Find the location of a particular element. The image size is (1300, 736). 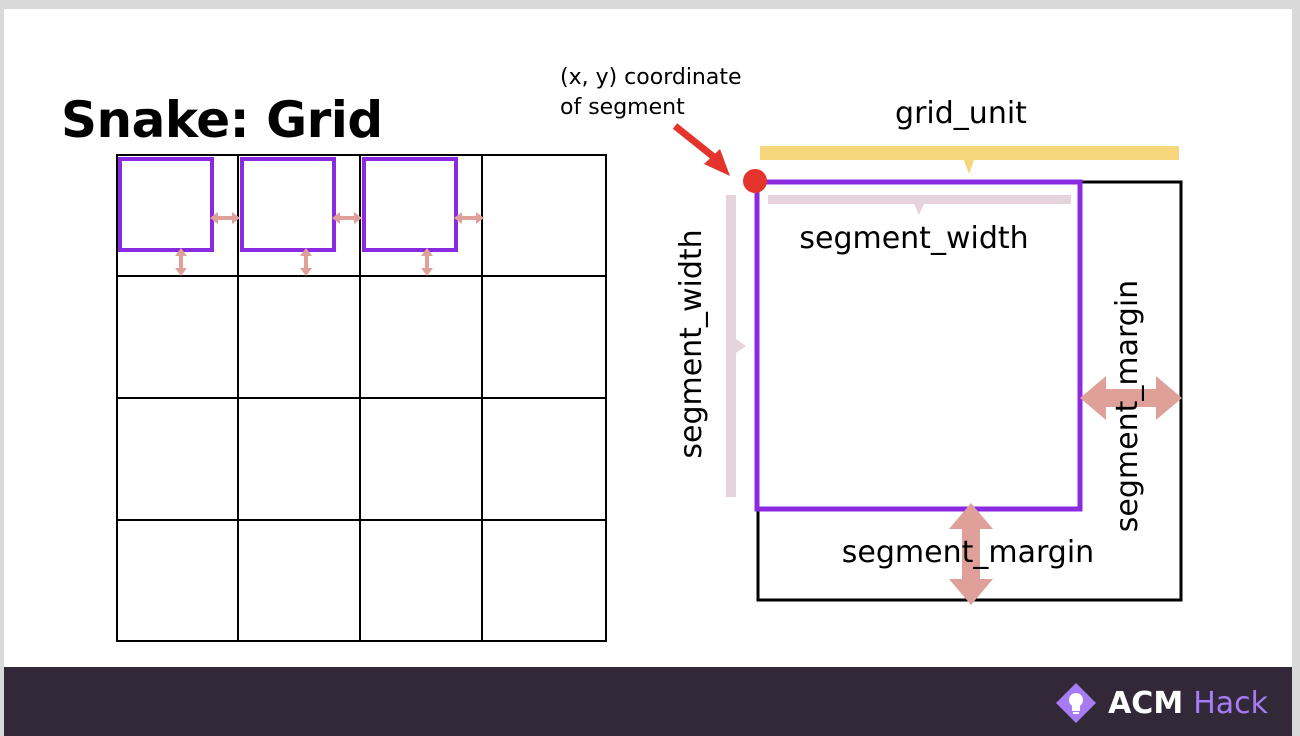

brand-word-hack: Hack is located at coordinates (1230, 703).